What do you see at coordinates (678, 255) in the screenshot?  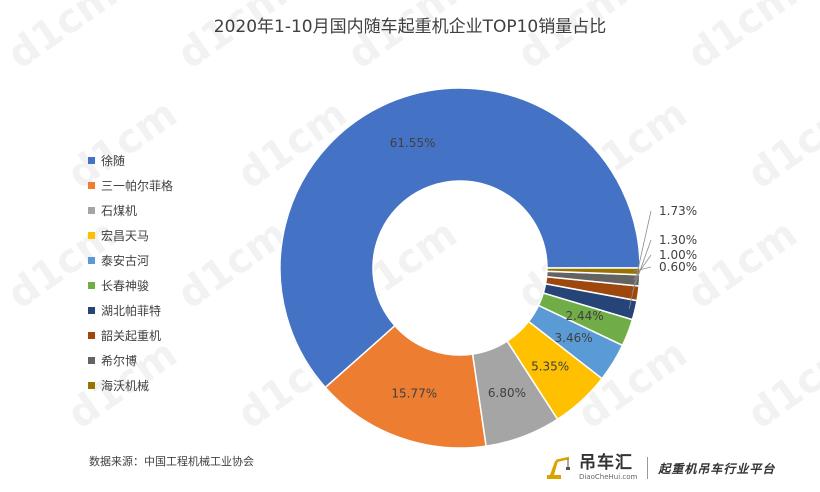 I see `data-label: 1.00%` at bounding box center [678, 255].